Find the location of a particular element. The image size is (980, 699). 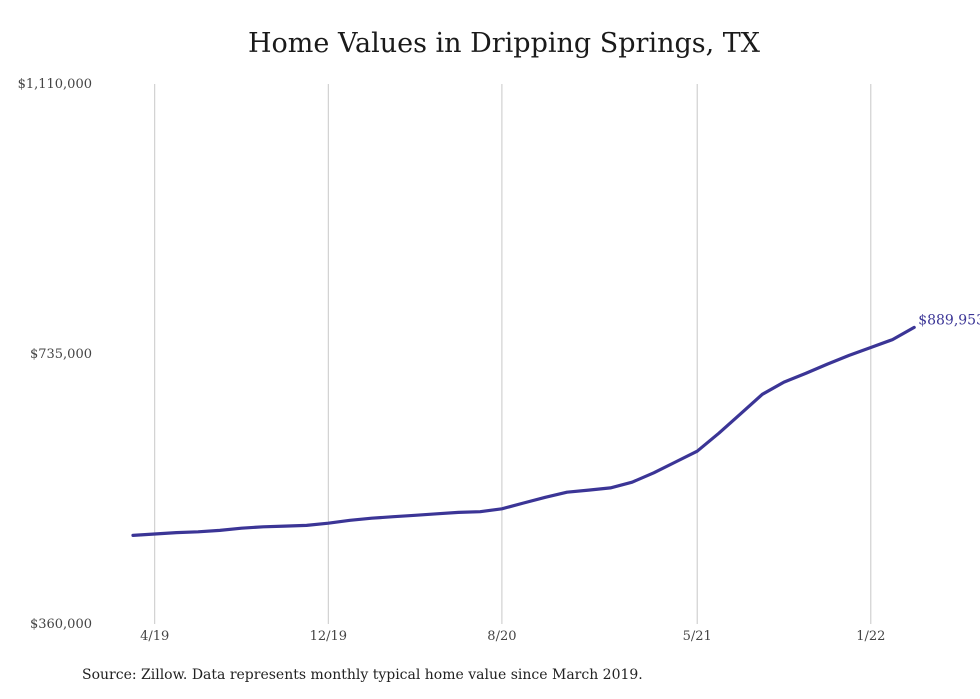

x-tick-label: 5/21 is located at coordinates (697, 636).